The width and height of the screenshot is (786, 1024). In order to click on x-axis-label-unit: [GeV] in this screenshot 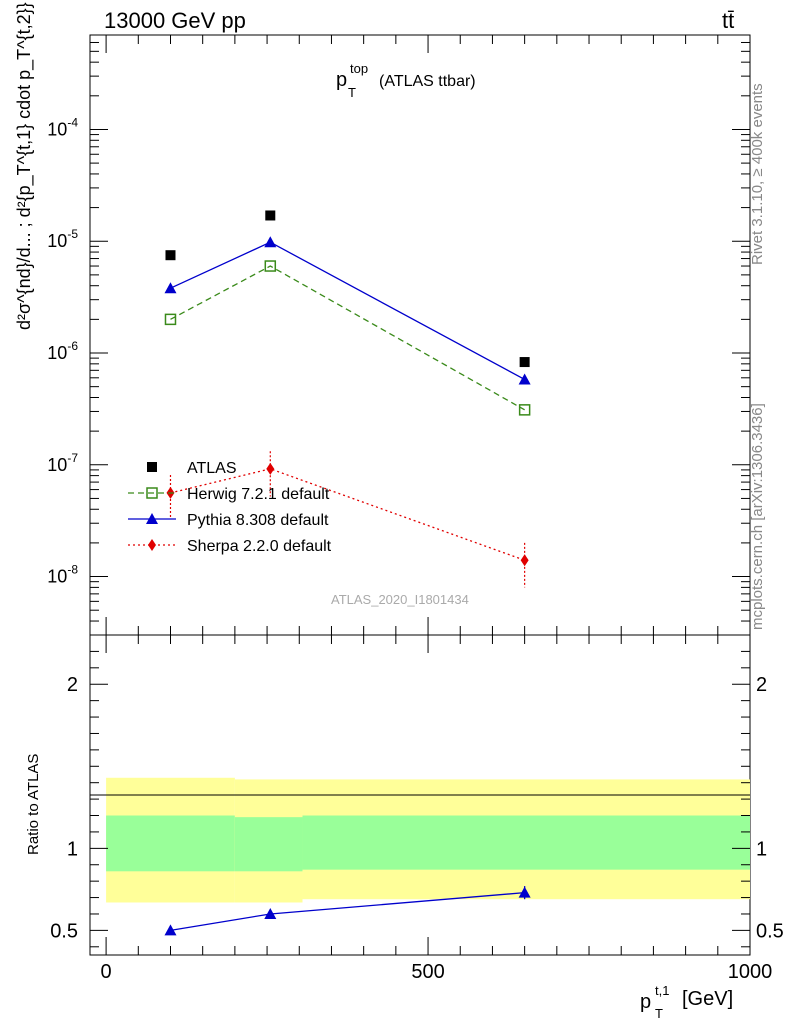, I will do `click(707, 999)`.